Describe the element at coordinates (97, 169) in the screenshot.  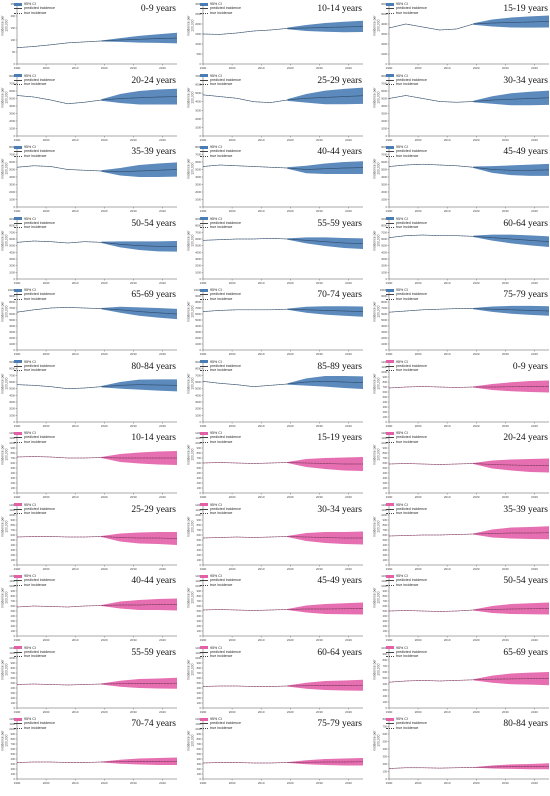
I see `true-incidence-line` at that location.